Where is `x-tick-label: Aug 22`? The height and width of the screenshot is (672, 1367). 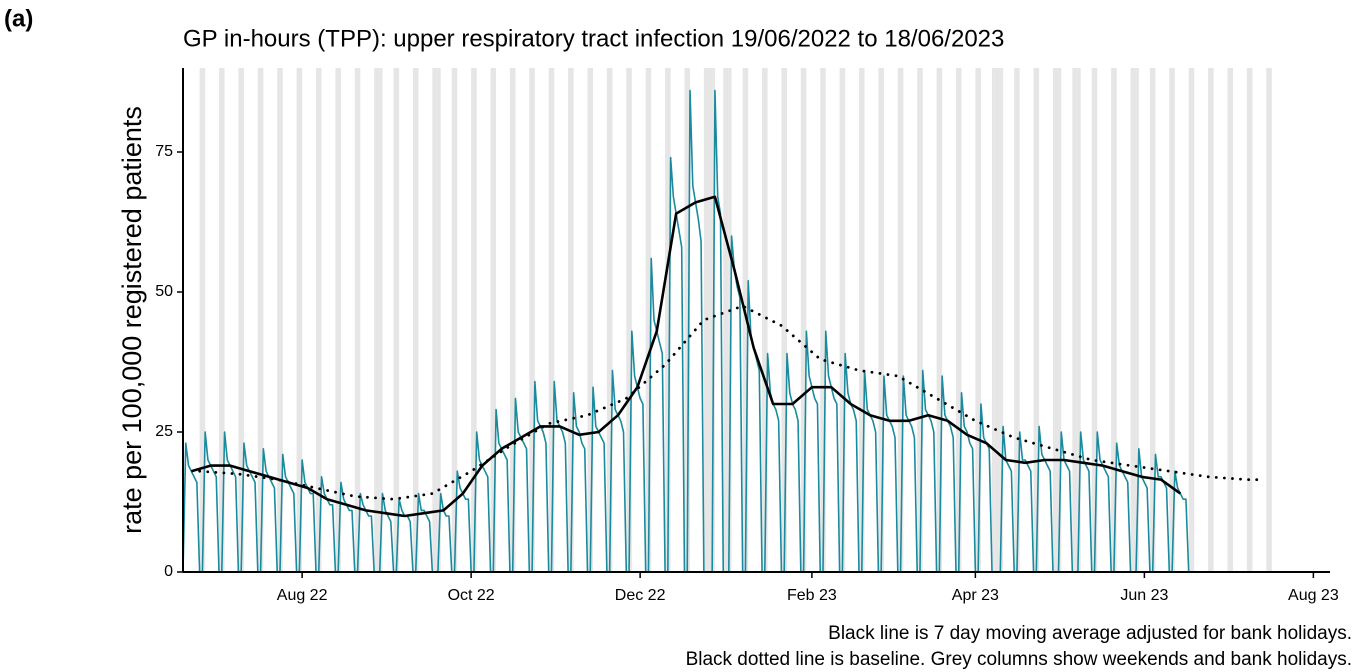
x-tick-label: Aug 22 is located at coordinates (302, 595).